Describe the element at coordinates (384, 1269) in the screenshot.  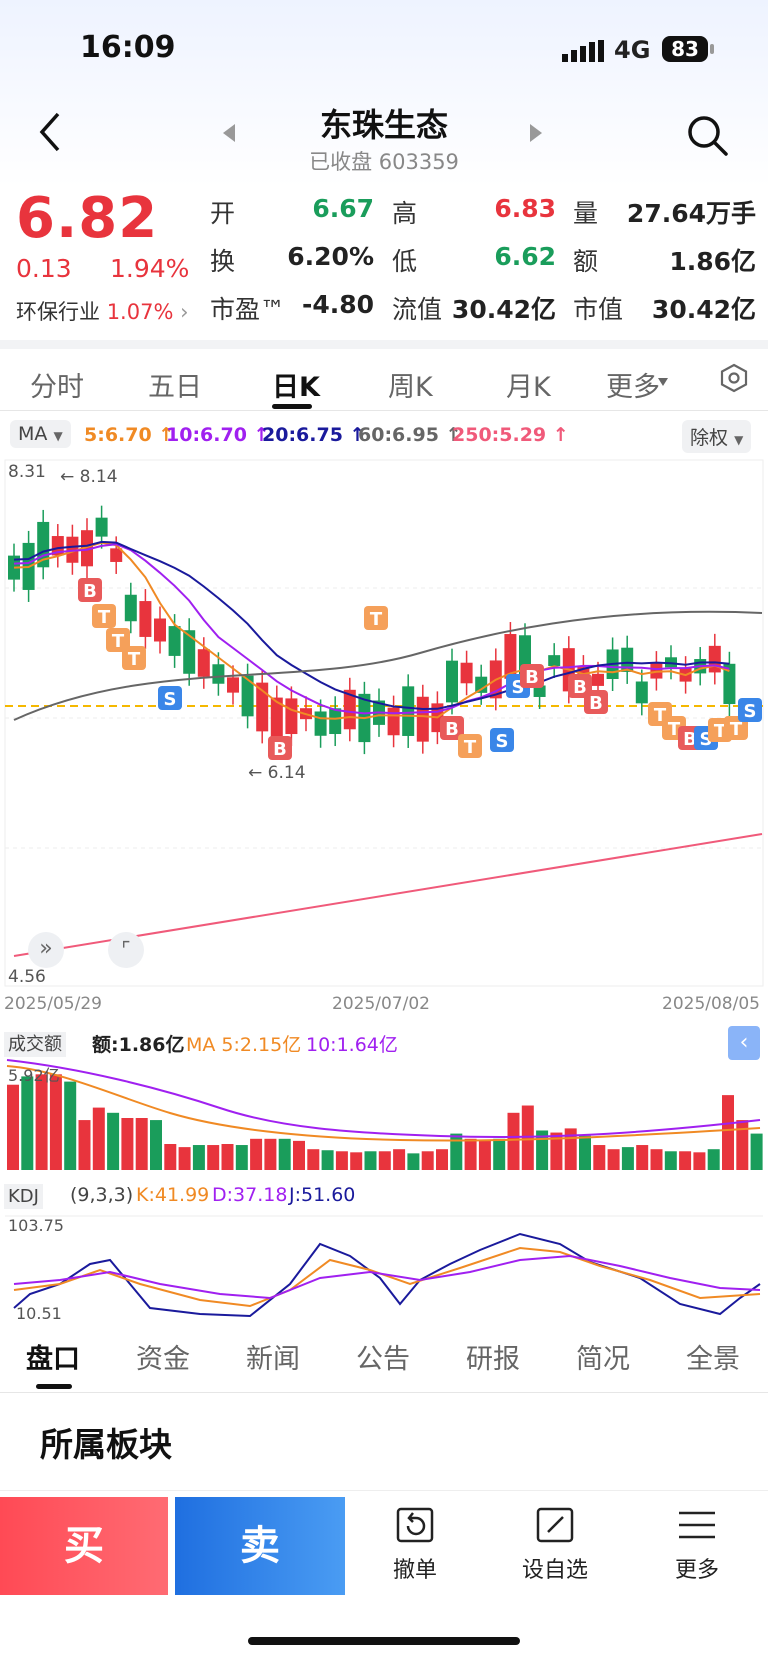
I see `kdj-chart` at that location.